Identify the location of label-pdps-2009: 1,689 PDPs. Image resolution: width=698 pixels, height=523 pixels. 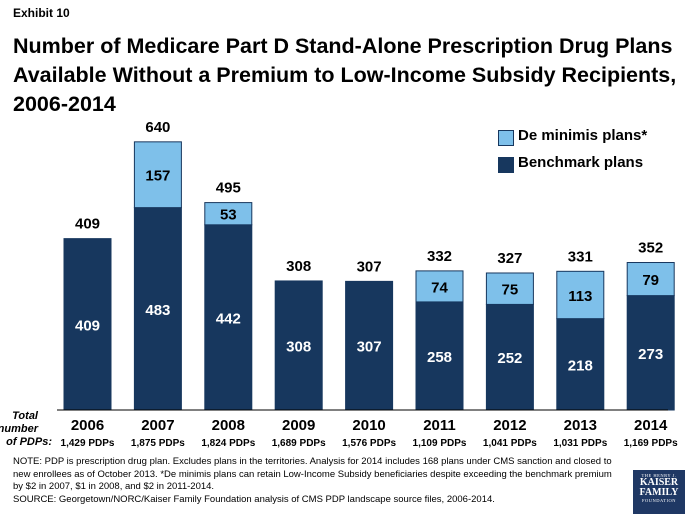
(299, 443).